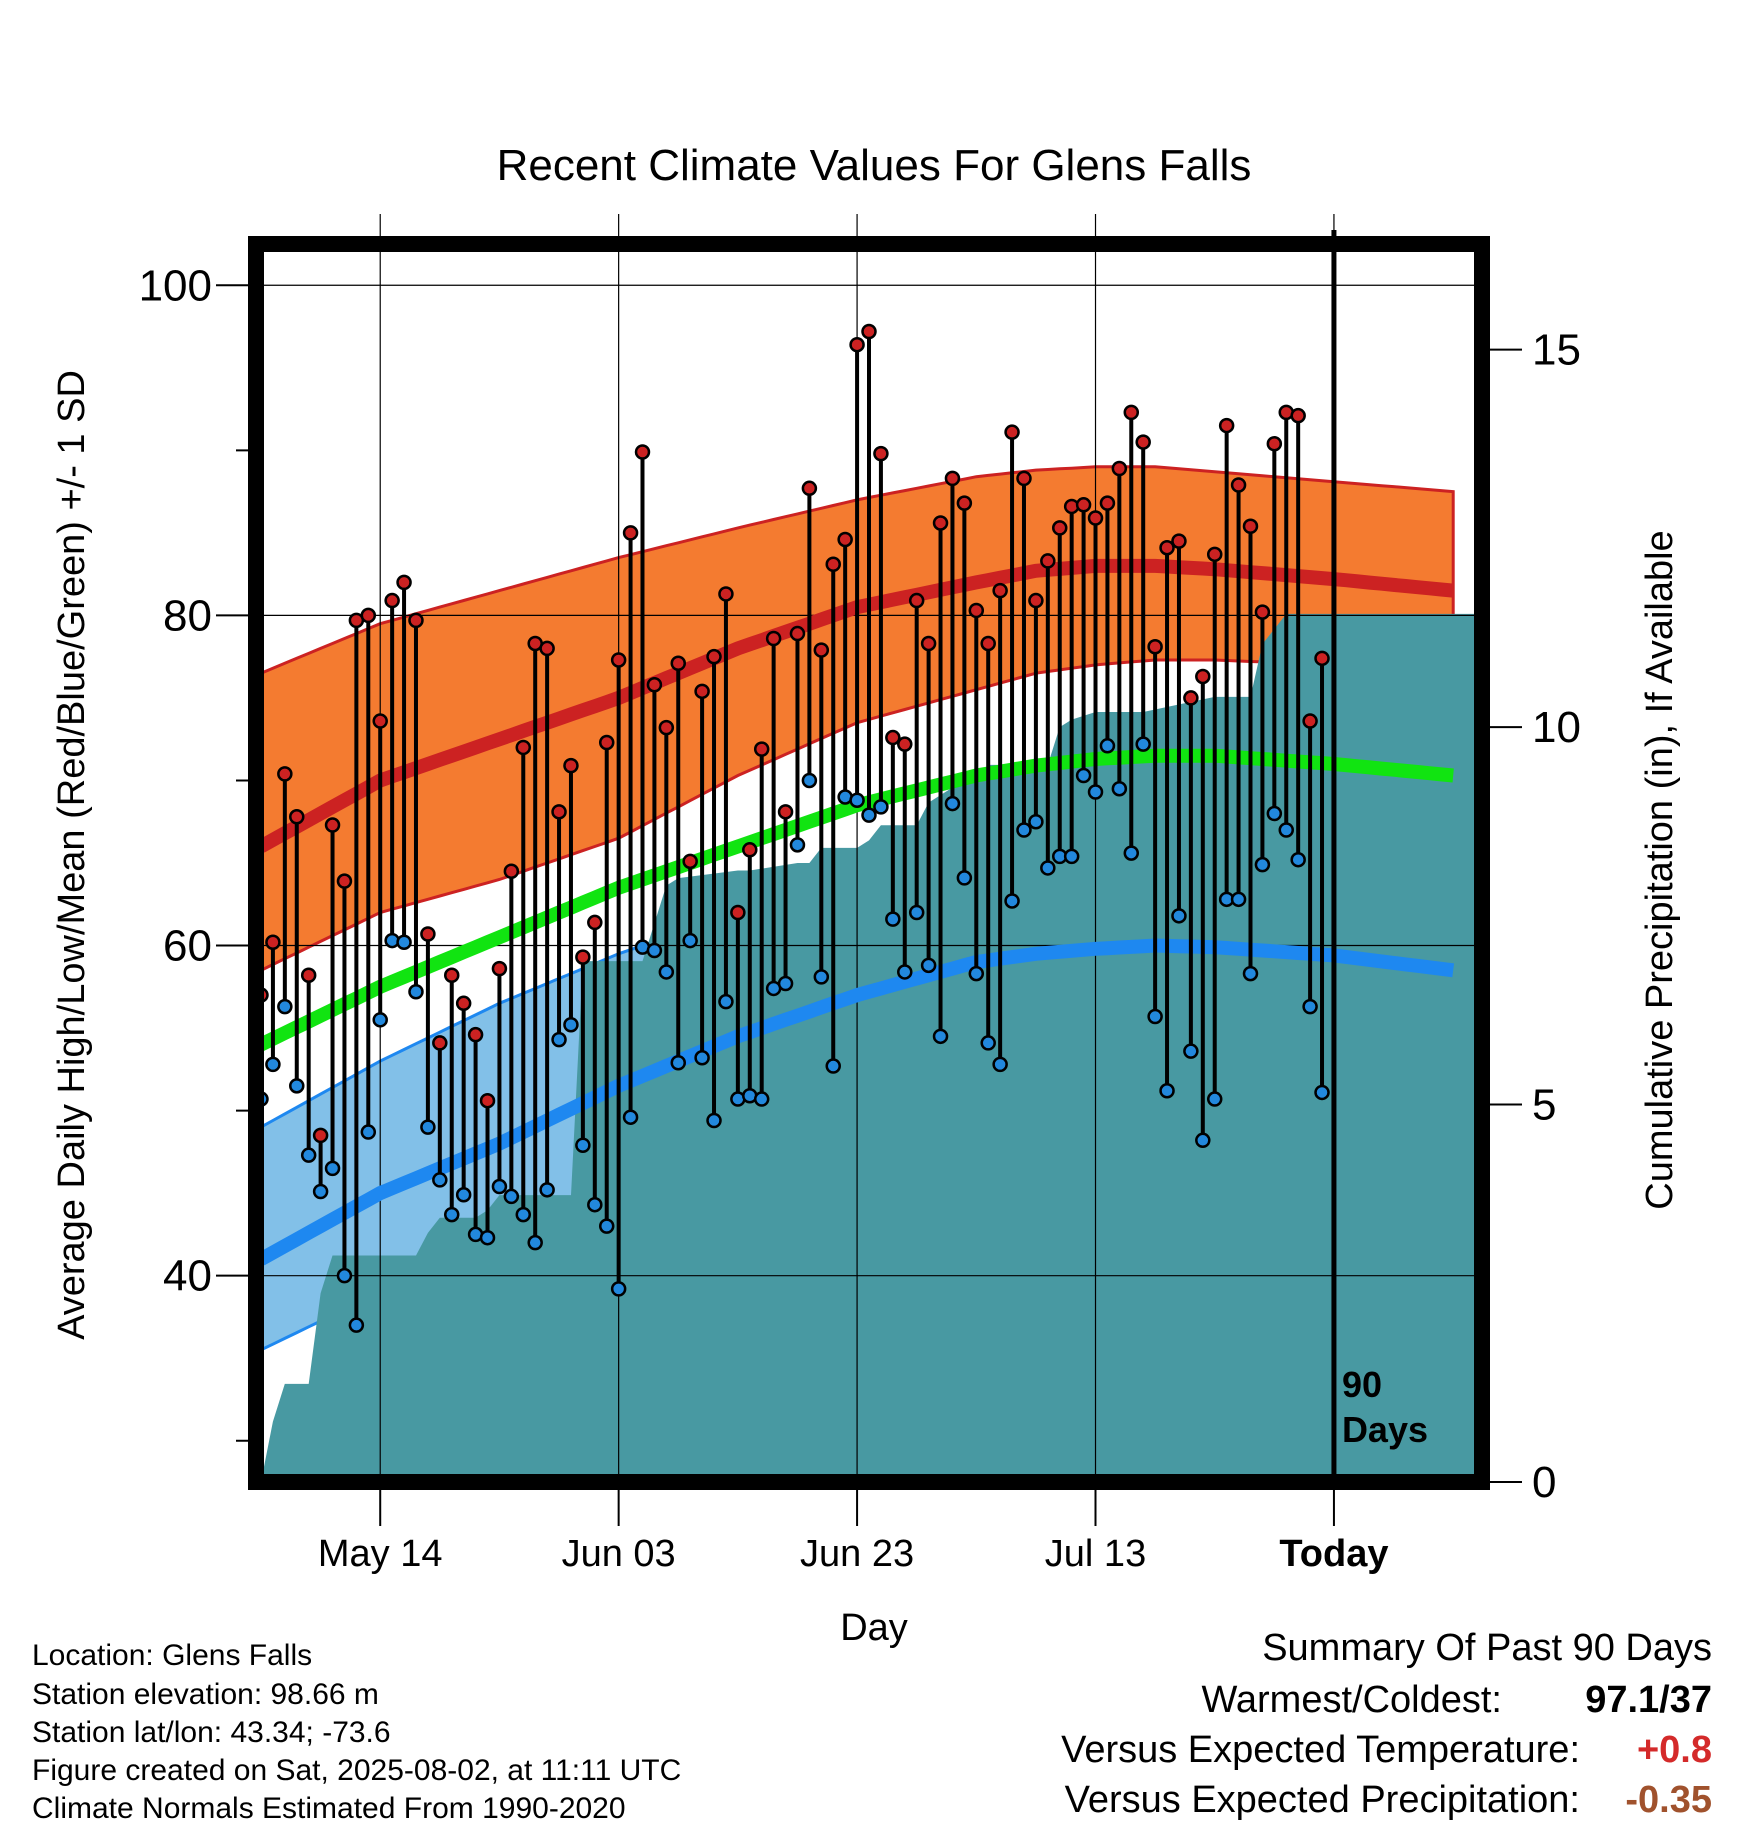 The width and height of the screenshot is (1748, 1828). I want to click on x-tick-label: May 14, so click(380, 1554).